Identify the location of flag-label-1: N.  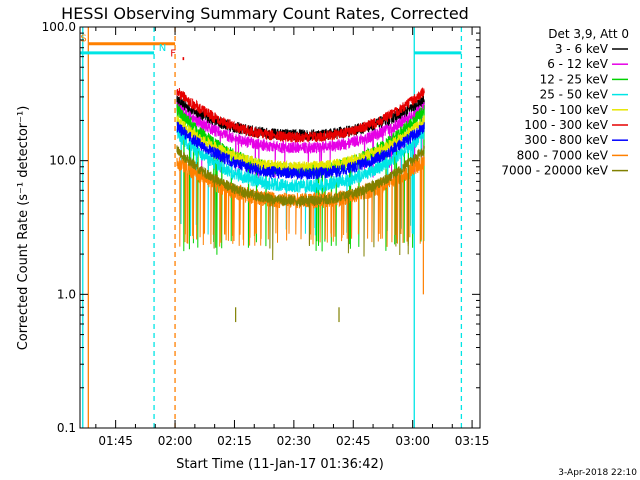
(162, 48).